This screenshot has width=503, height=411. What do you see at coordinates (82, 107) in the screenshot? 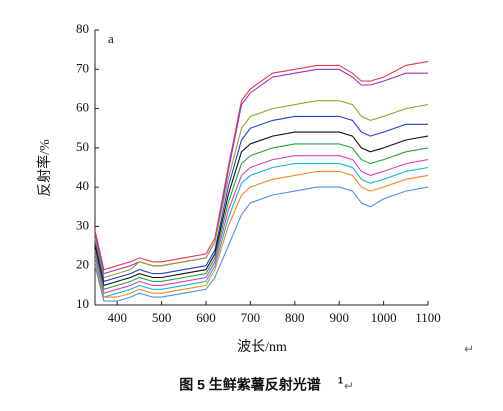
I see `y-tick-label: 60` at bounding box center [82, 107].